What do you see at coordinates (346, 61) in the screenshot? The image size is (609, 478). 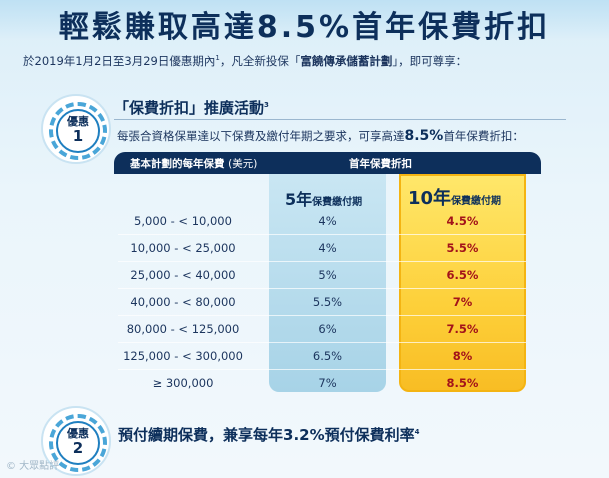 I see `plan-name: 富饒傳承儲蓄計劃` at bounding box center [346, 61].